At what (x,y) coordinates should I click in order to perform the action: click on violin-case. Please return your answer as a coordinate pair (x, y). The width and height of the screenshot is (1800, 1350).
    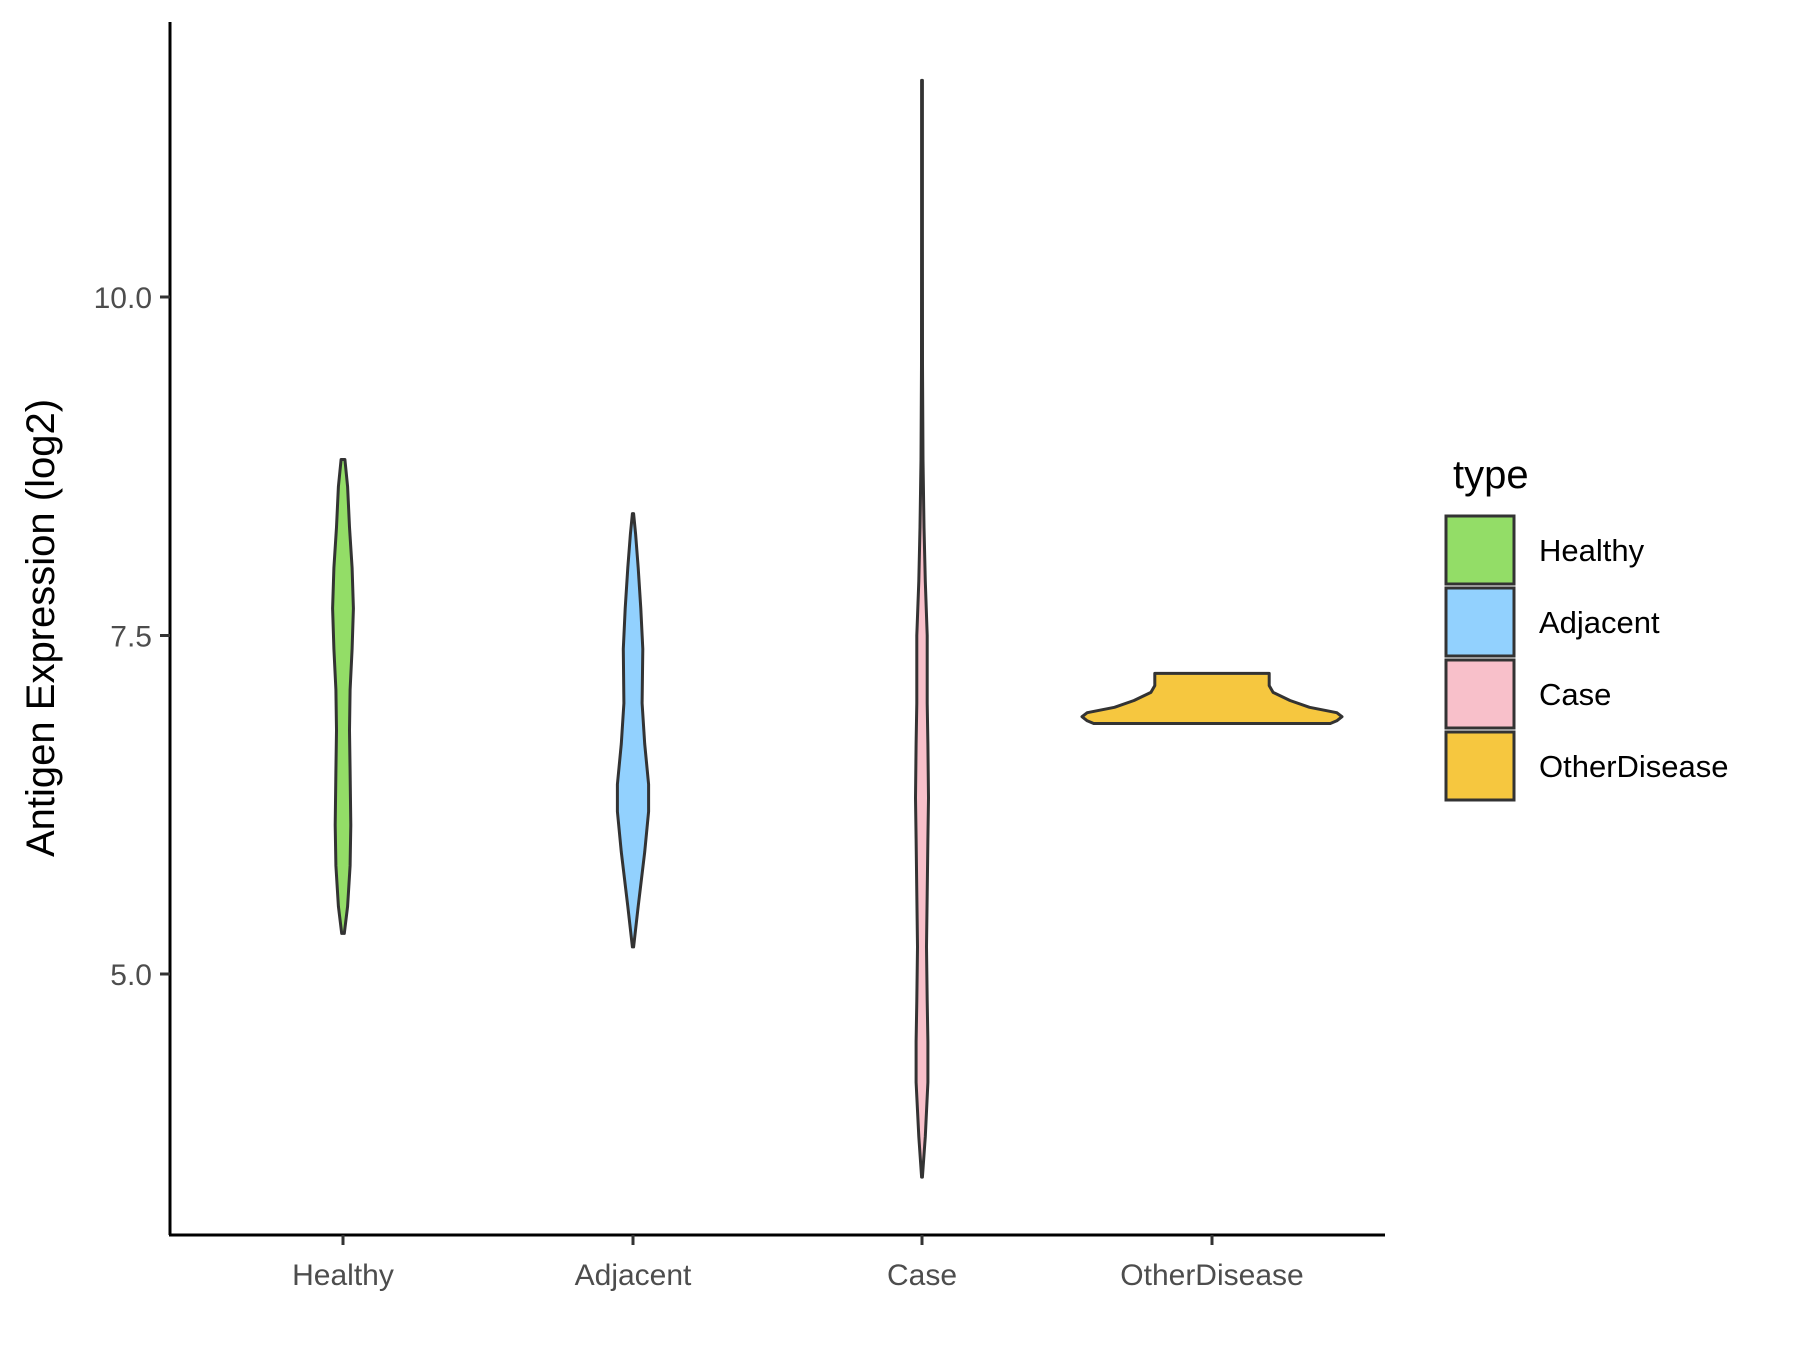
    Looking at the image, I should click on (922, 628).